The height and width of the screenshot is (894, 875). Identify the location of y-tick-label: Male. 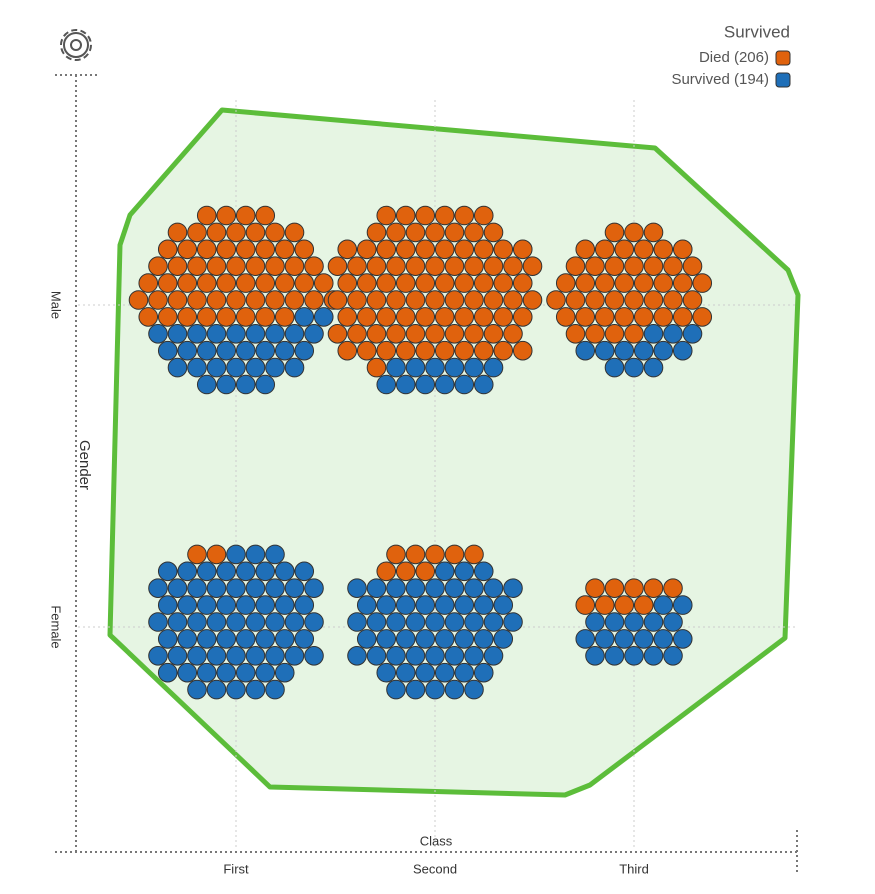
(56, 305).